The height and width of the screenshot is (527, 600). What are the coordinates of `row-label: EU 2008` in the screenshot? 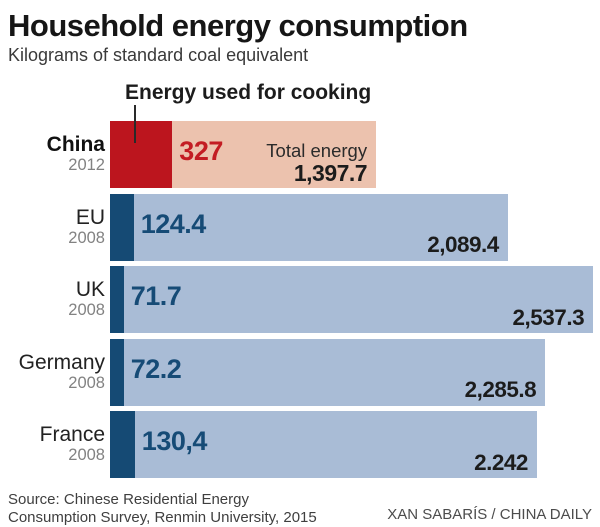 It's located at (52, 227).